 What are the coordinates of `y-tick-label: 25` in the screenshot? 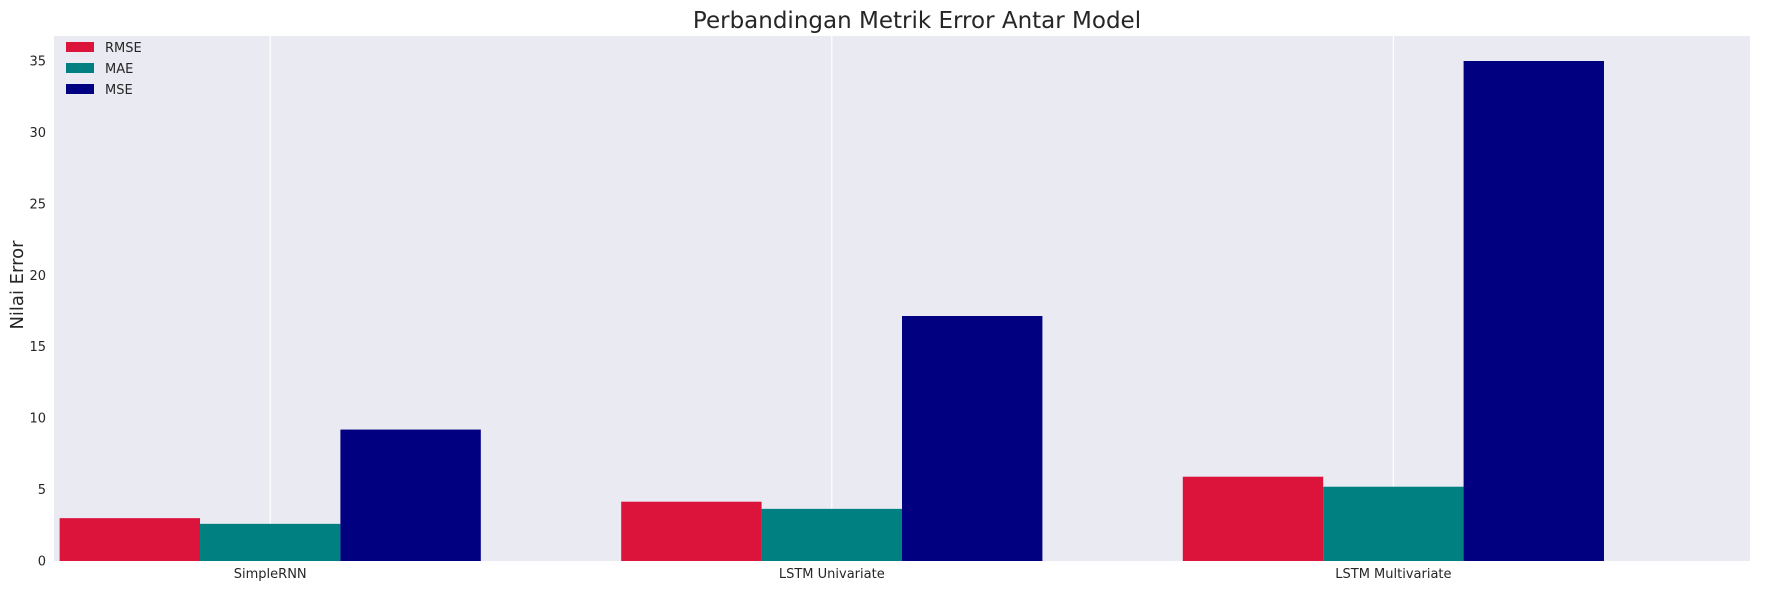 It's located at (37, 204).